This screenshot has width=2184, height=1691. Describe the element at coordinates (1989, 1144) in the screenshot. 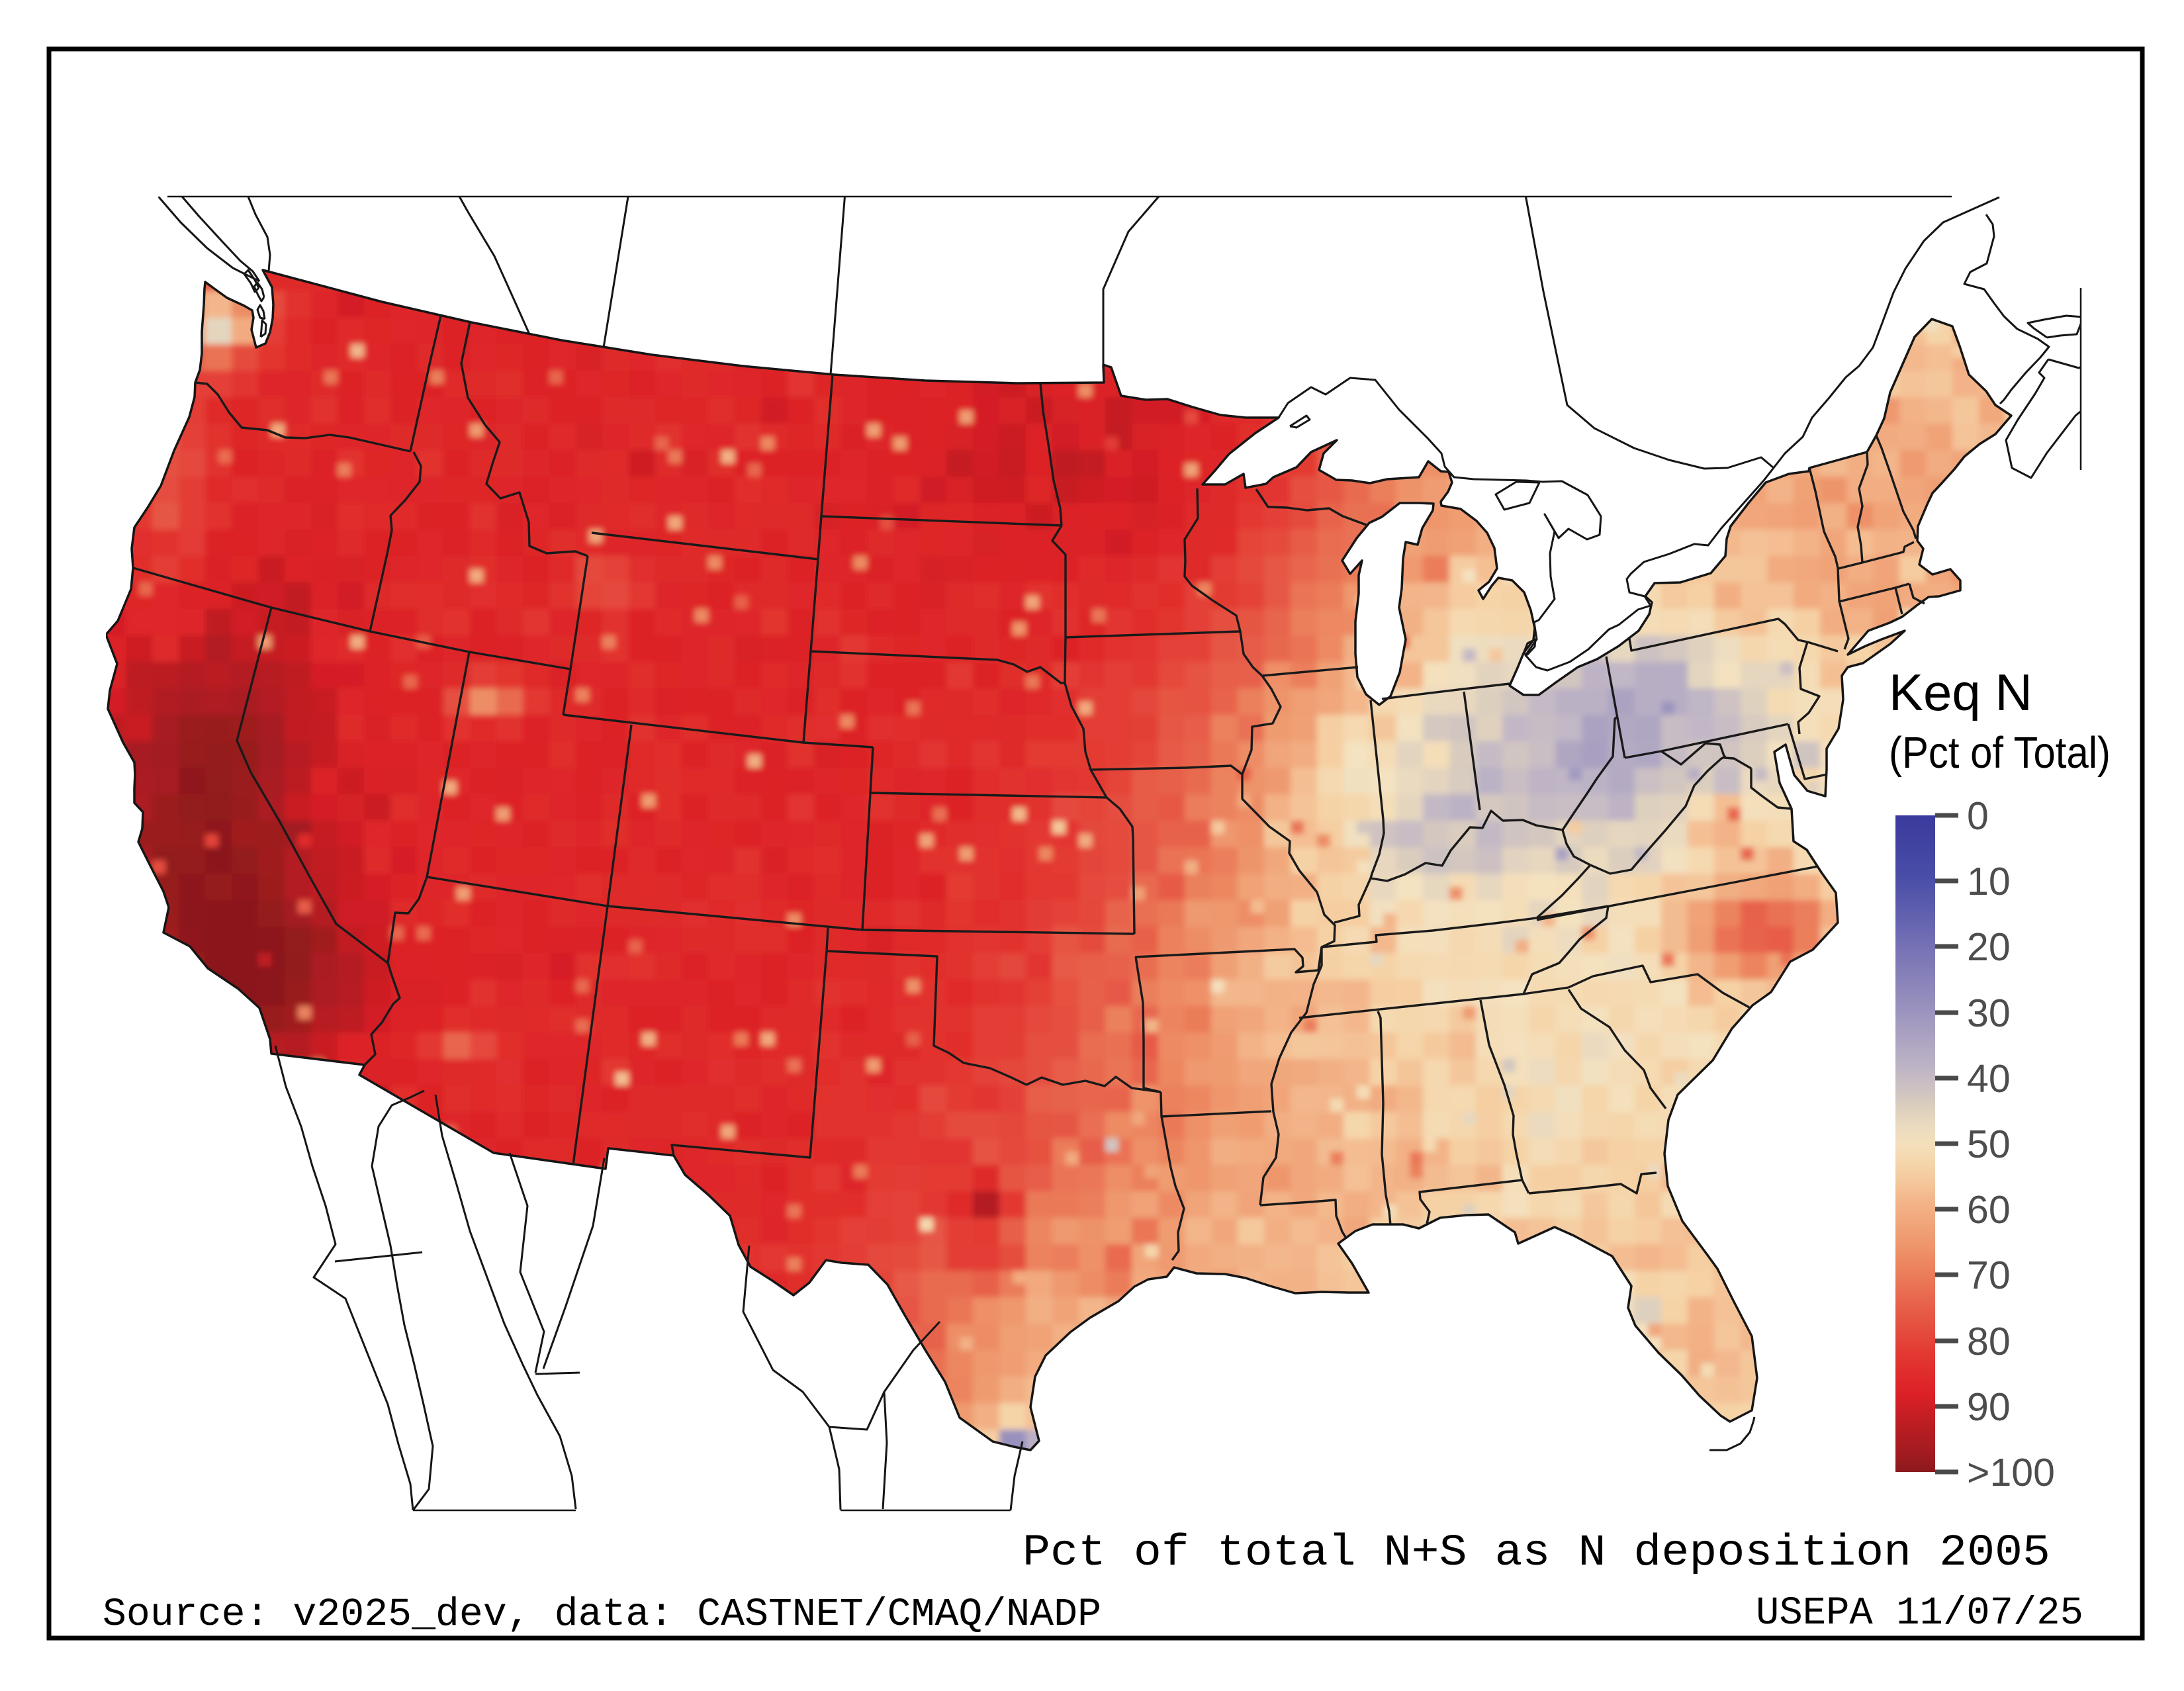

I see `svg-text: 50` at that location.